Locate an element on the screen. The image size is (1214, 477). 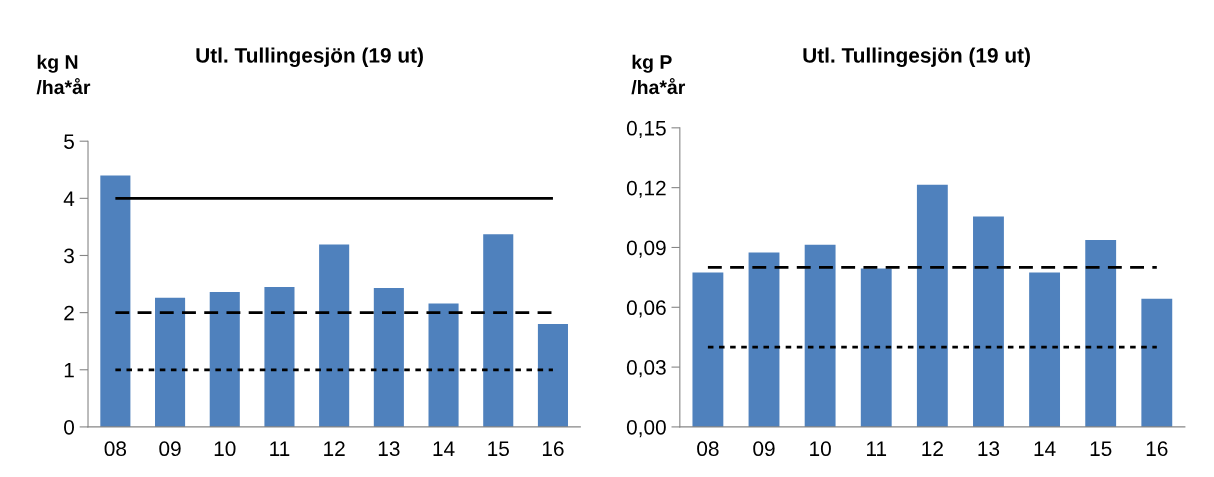
y-axis-title: kg N /ha*år is located at coordinates (63, 74).